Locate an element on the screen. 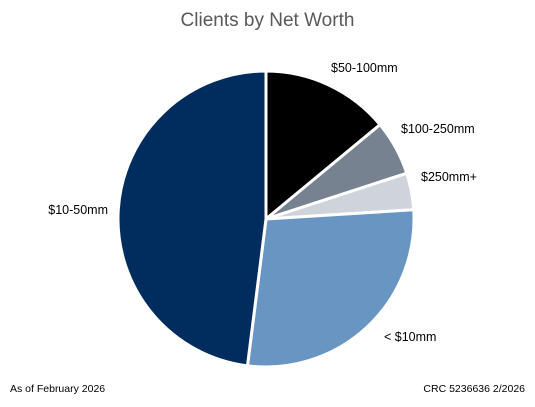 This screenshot has width=535, height=407. document-code: CRC 5236636 2/2026 is located at coordinates (474, 389).